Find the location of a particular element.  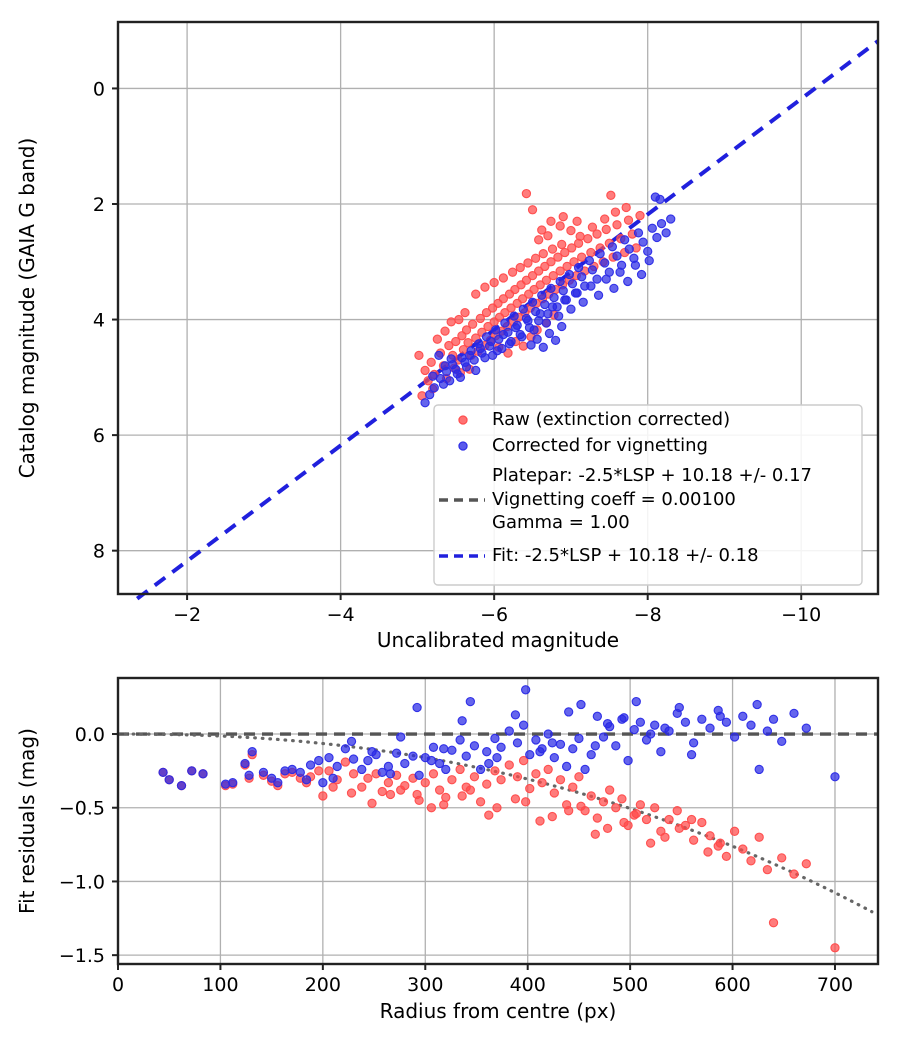

tick-label-x: 500 is located at coordinates (630, 985).